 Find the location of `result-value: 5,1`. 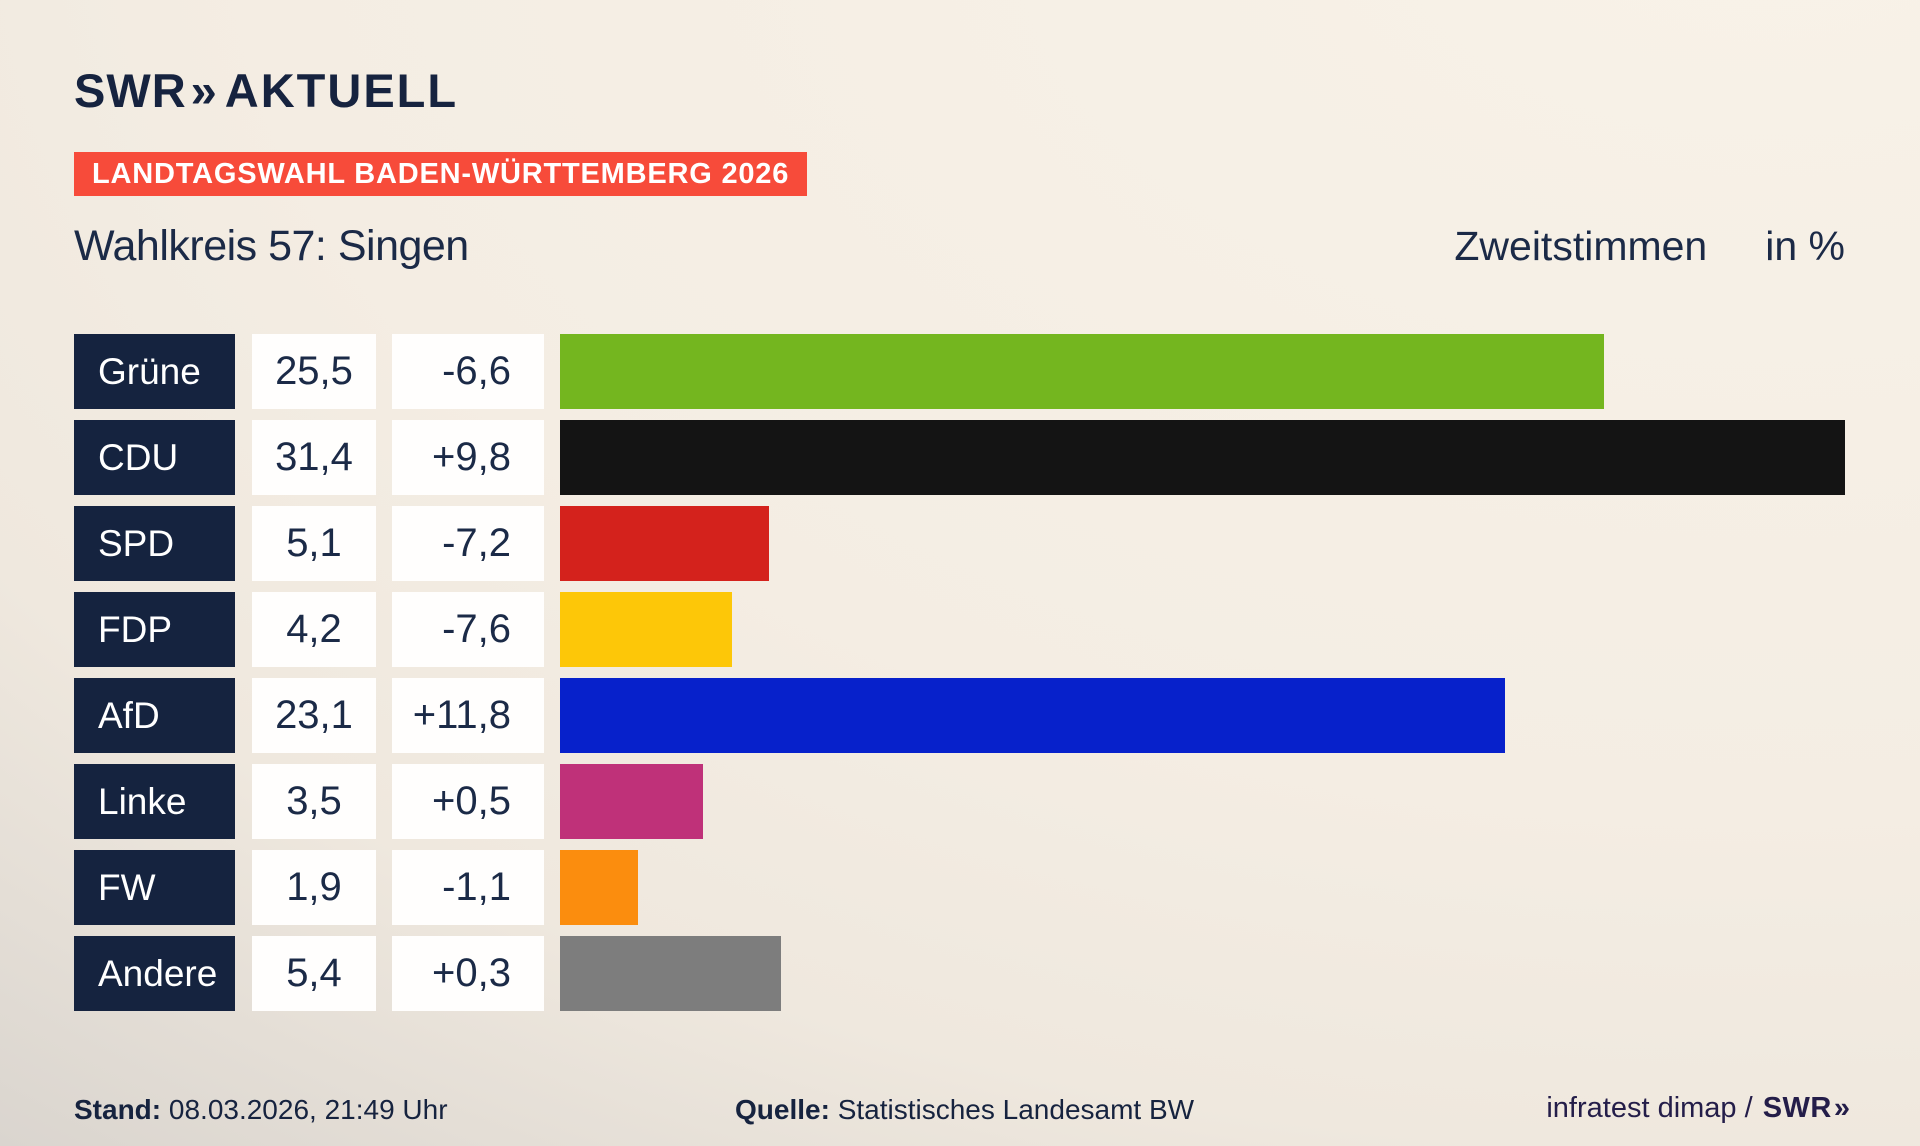

result-value: 5,1 is located at coordinates (314, 543).